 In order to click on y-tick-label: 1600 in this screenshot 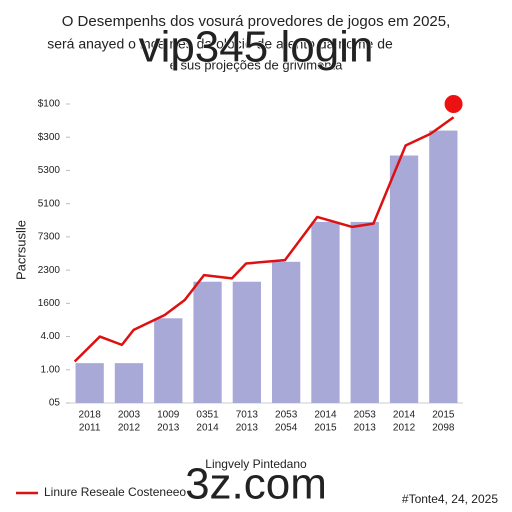, I will do `click(49, 303)`.